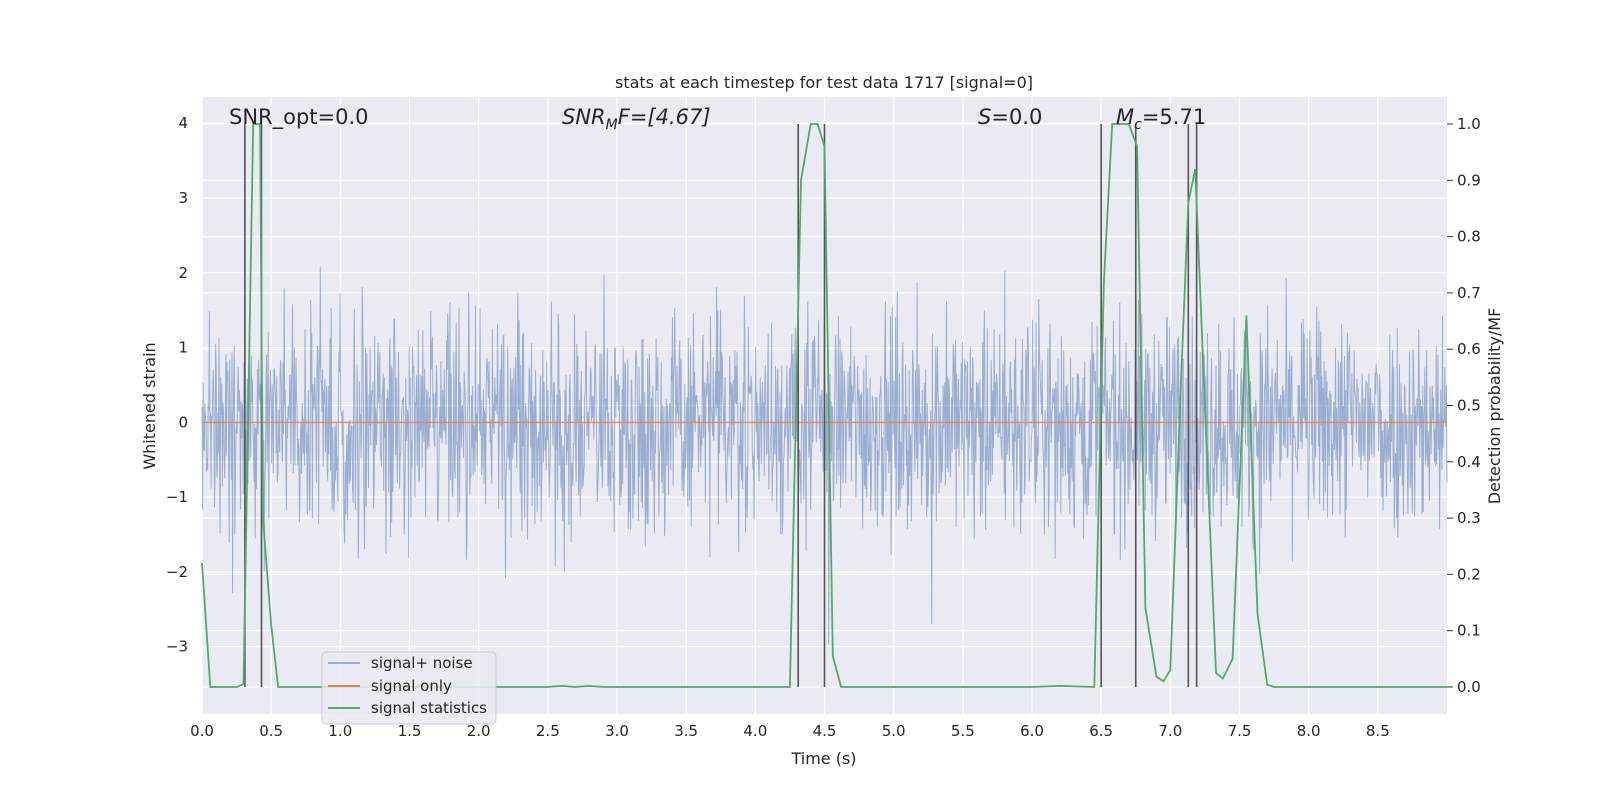 The width and height of the screenshot is (1600, 800). I want to click on x-tick-label: 0.0, so click(202, 731).